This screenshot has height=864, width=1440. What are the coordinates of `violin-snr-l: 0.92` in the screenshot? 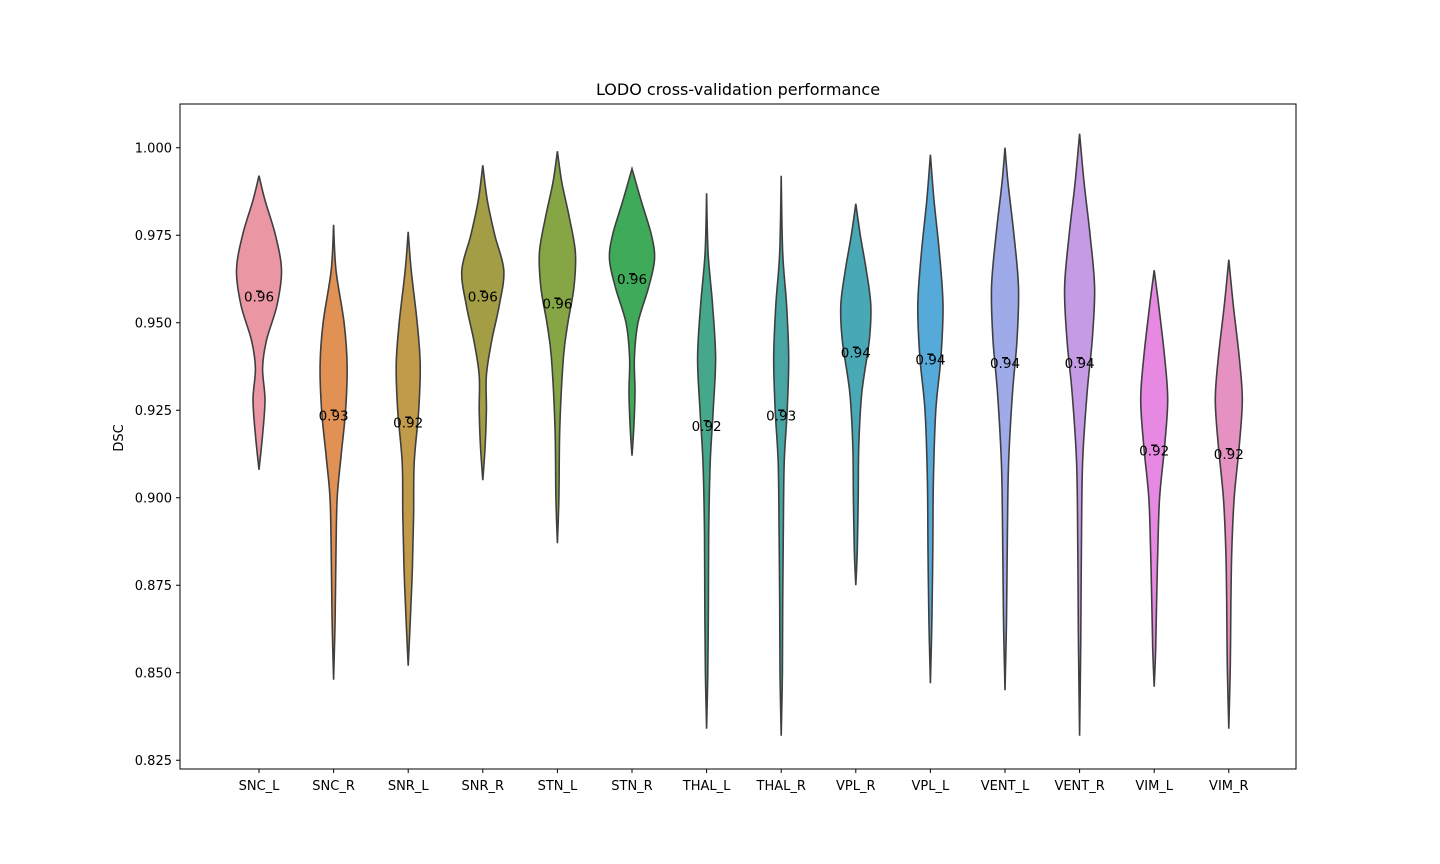 It's located at (408, 448).